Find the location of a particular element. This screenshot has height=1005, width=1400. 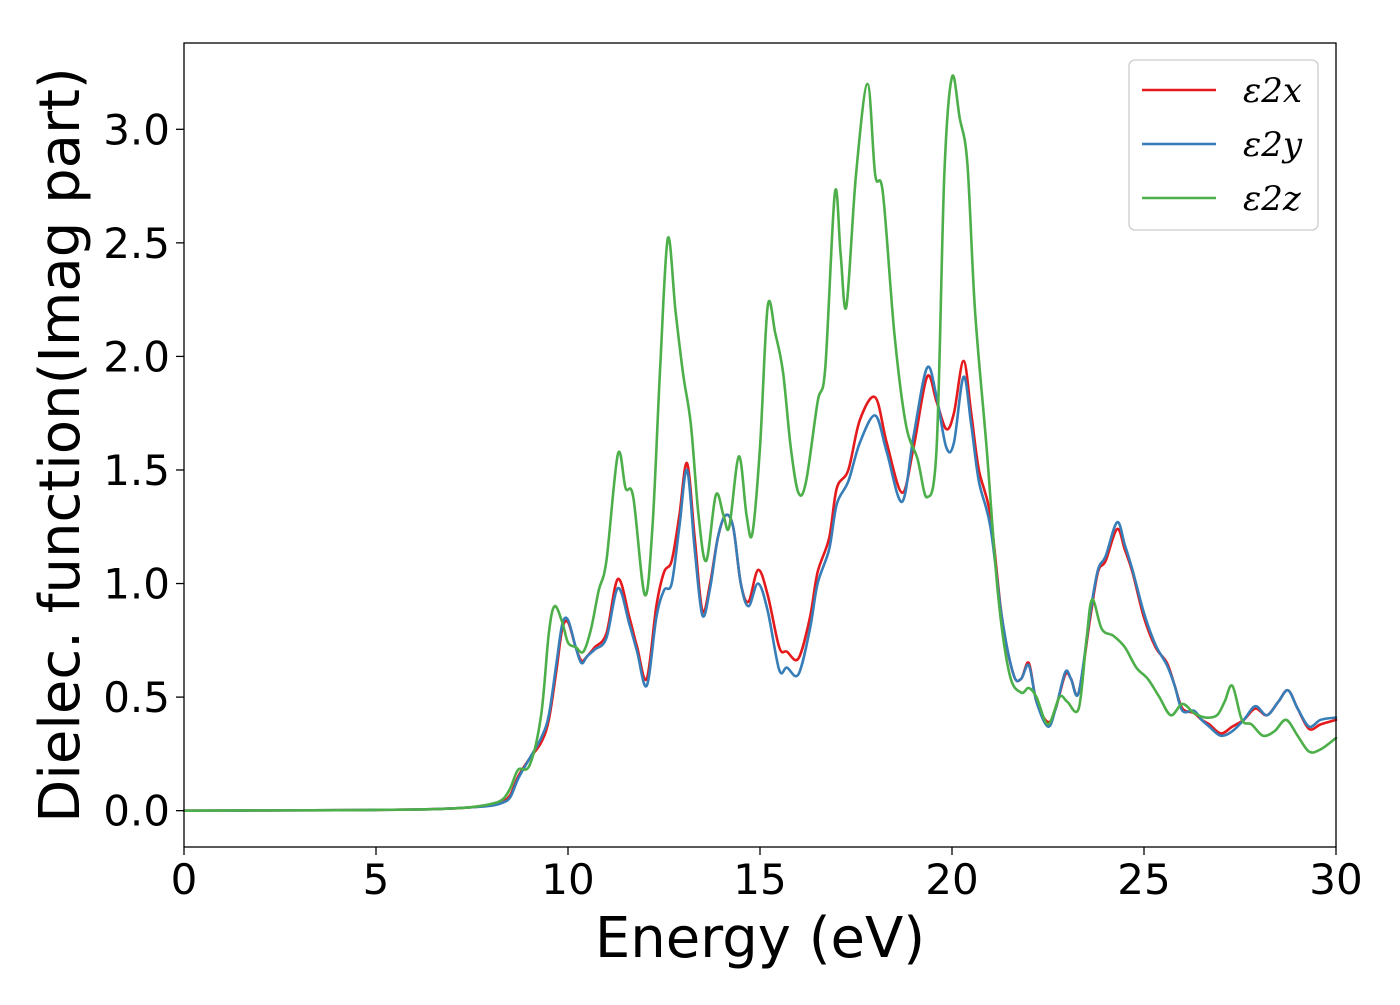

y-axis-title: Dielec. function(Imag part) is located at coordinates (60, 445).